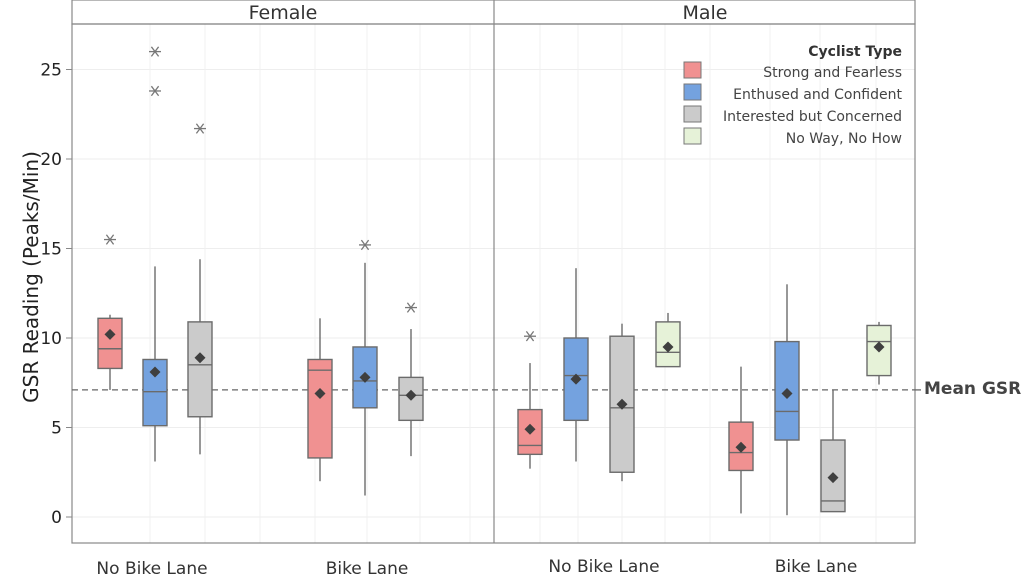 The width and height of the screenshot is (1024, 576). What do you see at coordinates (283, 13) in the screenshot?
I see `panel-label-female: Female` at bounding box center [283, 13].